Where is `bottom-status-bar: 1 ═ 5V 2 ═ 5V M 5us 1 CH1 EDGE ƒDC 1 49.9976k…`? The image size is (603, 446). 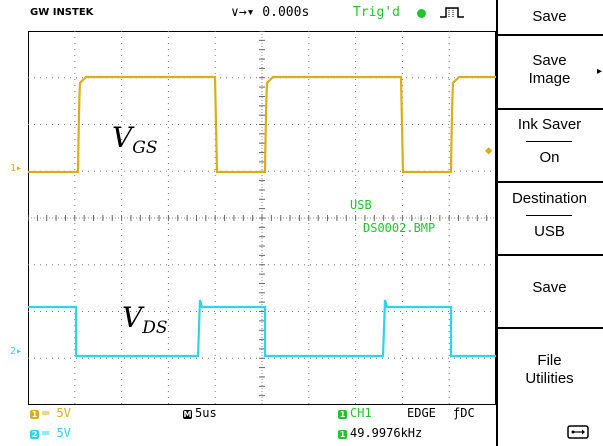
bottom-status-bar: 1 ═ 5V 2 ═ 5V M 5us 1 CH1 EDGE ƒDC 1 49.9976k… is located at coordinates (248, 425).